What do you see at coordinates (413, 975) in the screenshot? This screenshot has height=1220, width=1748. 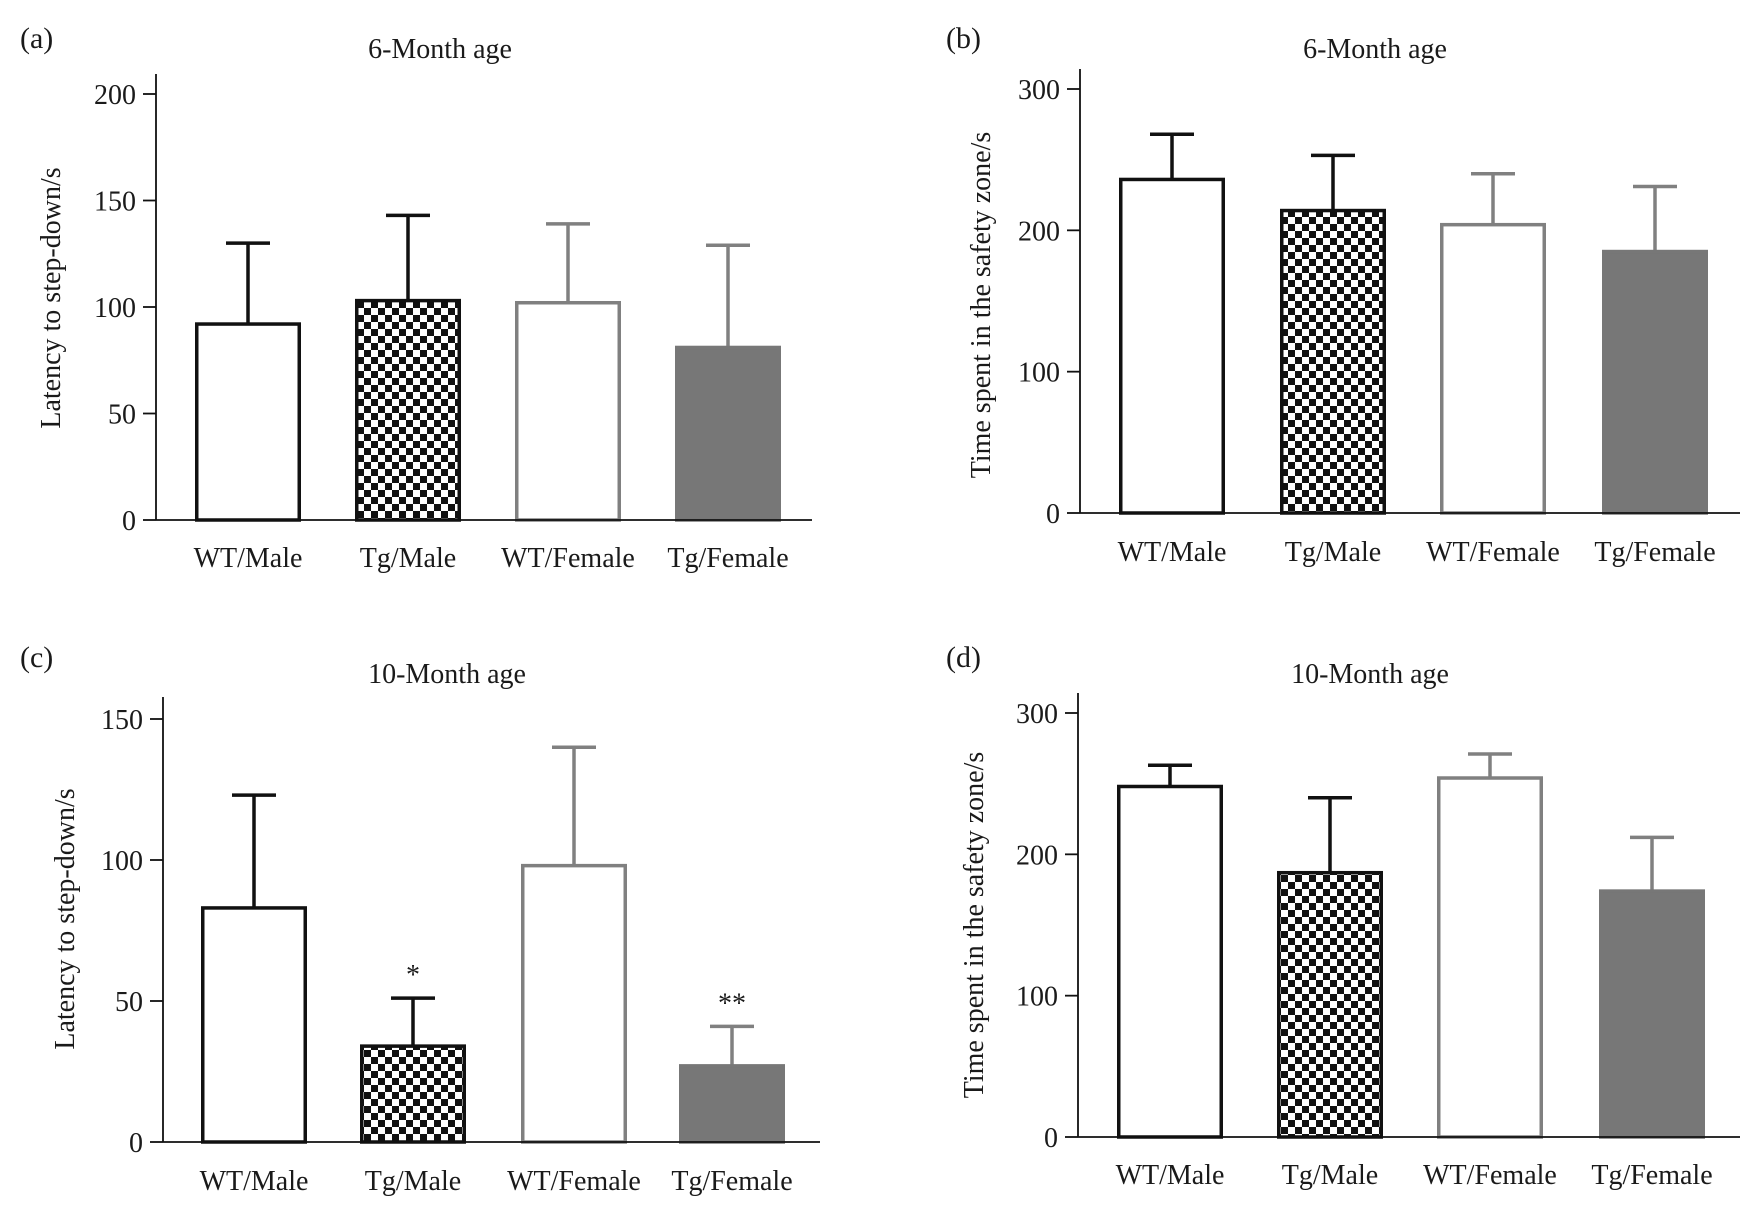 I see `significance-label: *` at bounding box center [413, 975].